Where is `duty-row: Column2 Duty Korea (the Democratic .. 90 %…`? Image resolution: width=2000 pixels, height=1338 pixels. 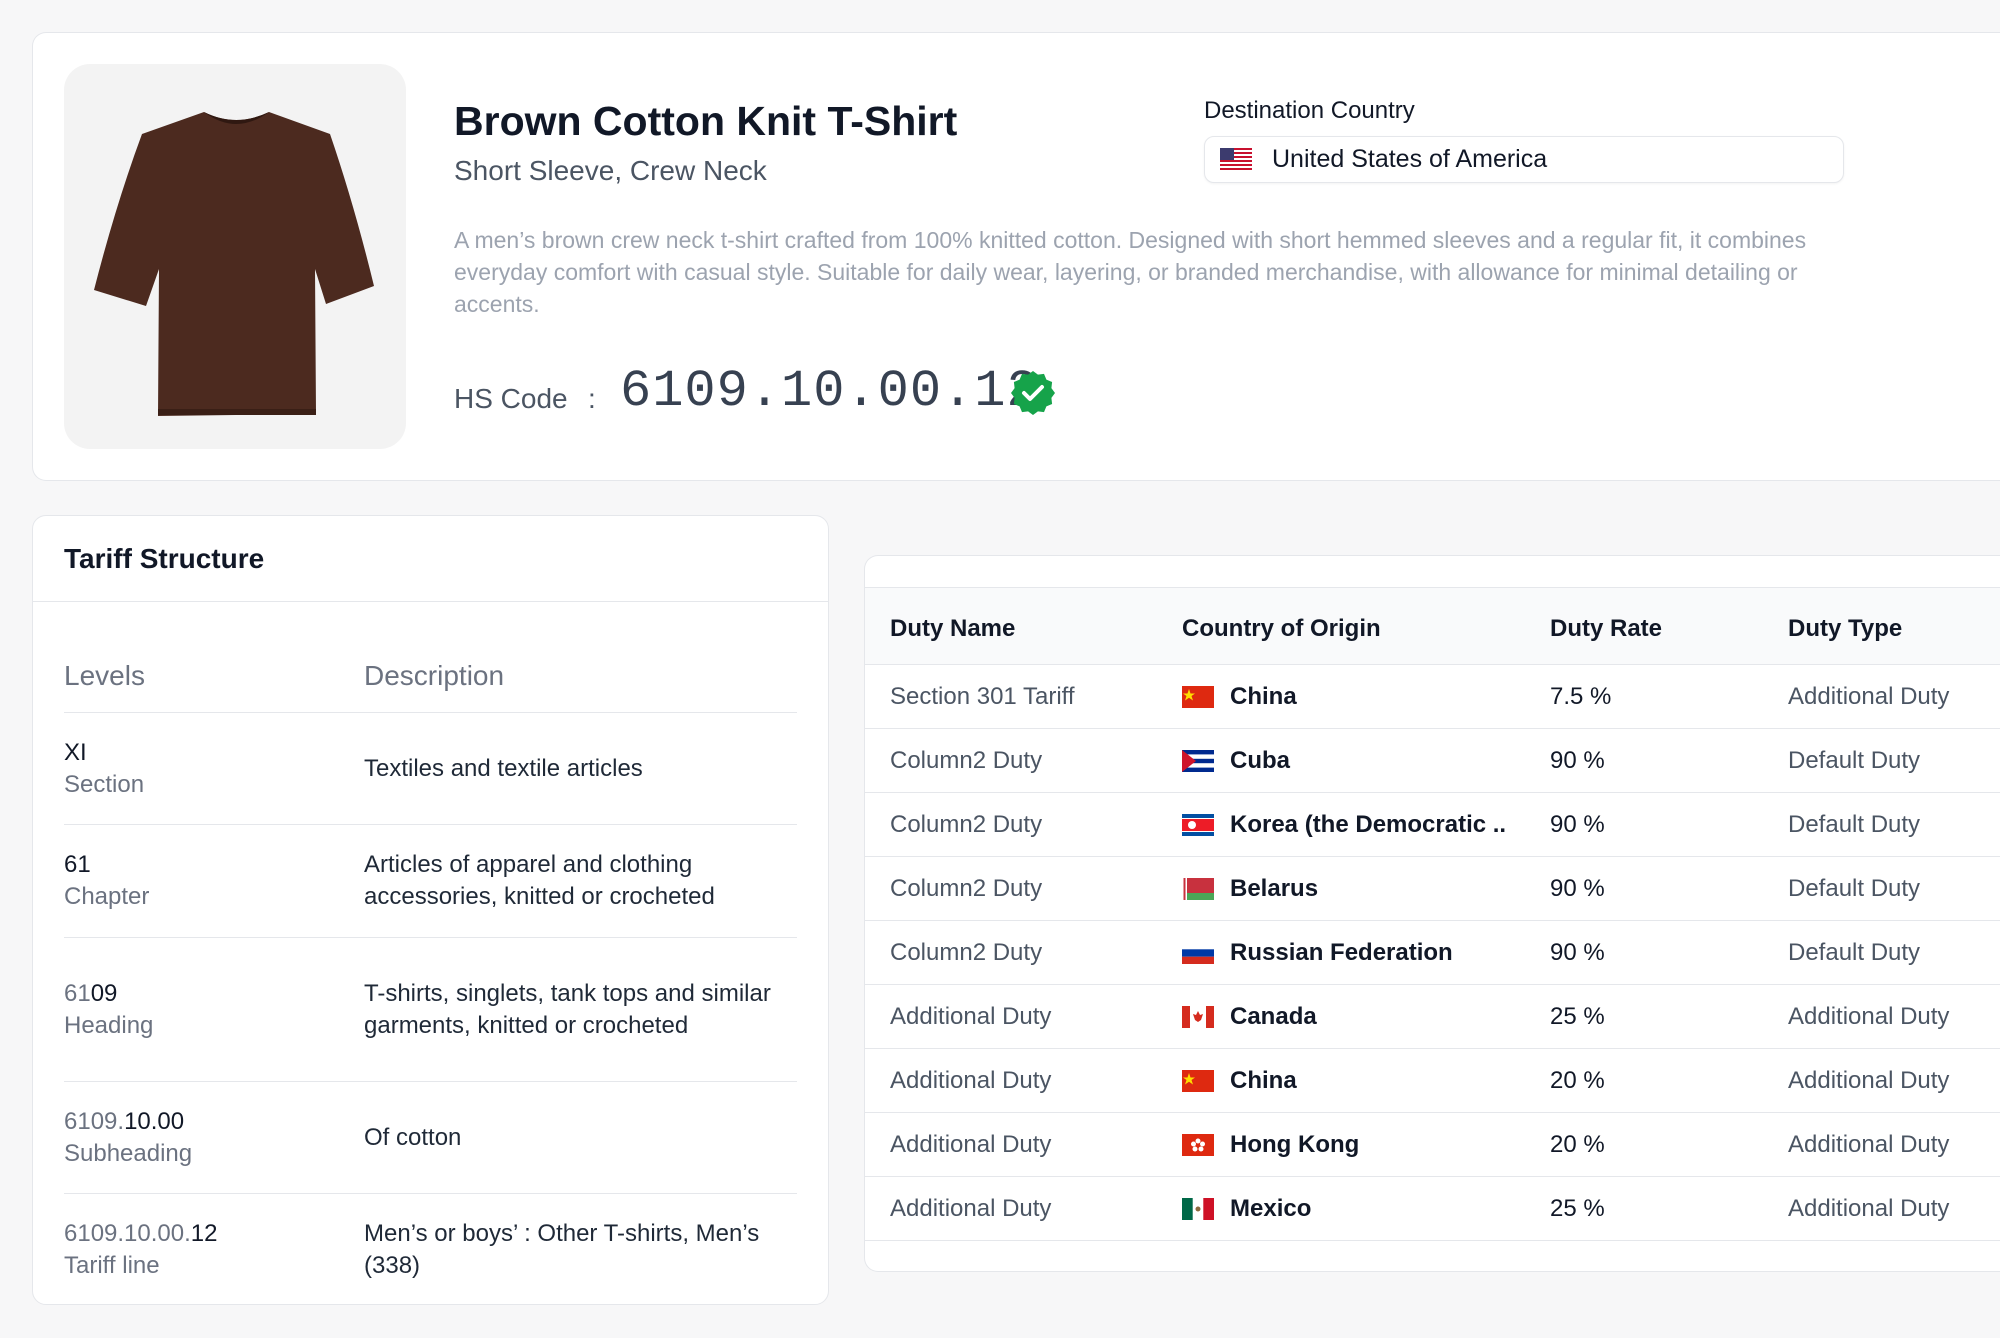 duty-row: Column2 Duty Korea (the Democratic .. 90 %… is located at coordinates (1432, 825).